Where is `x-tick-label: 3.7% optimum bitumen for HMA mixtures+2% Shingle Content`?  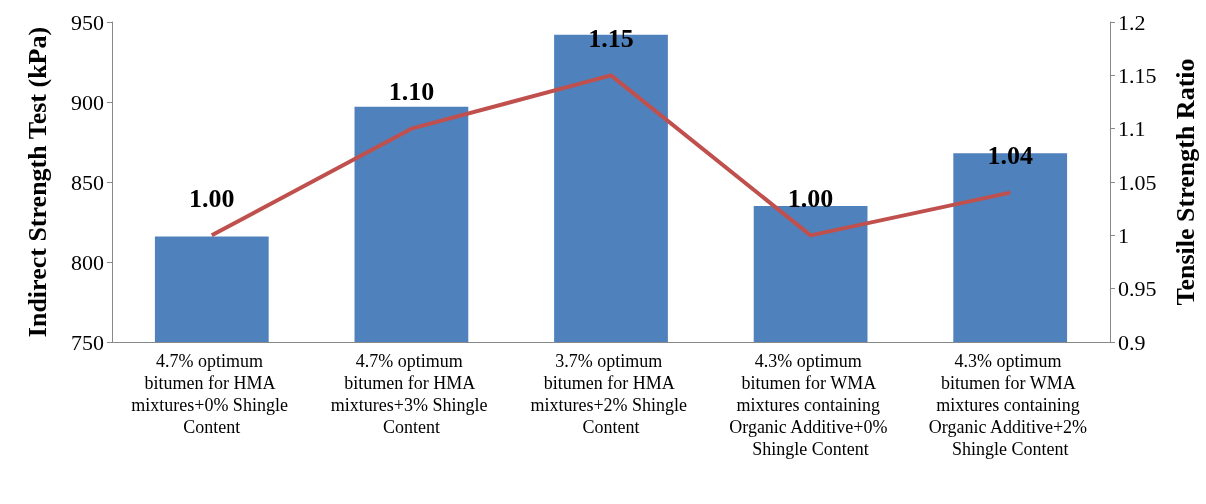
x-tick-label: 3.7% optimum bitumen for HMA mixtures+2% Shingle Content is located at coordinates (611, 394).